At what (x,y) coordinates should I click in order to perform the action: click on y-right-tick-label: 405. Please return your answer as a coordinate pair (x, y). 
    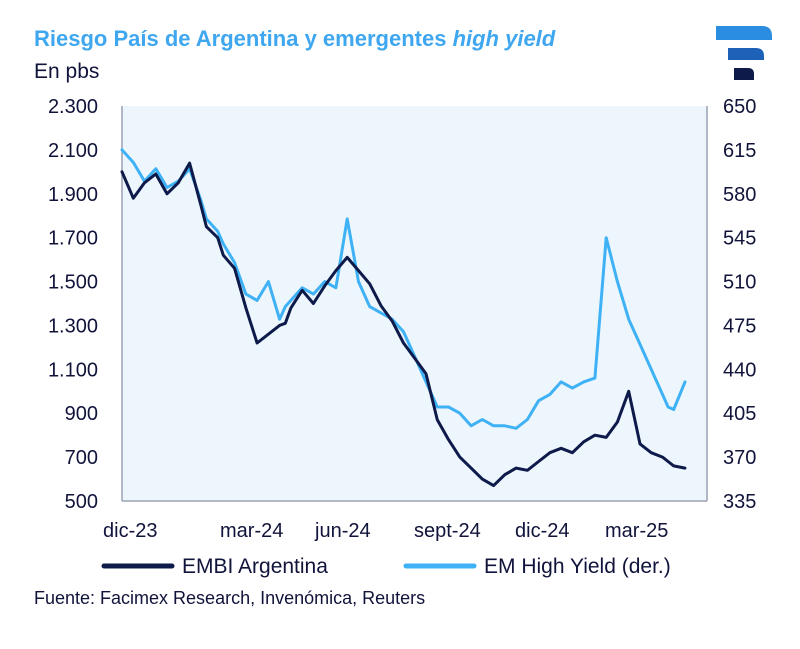
    Looking at the image, I should click on (739, 414).